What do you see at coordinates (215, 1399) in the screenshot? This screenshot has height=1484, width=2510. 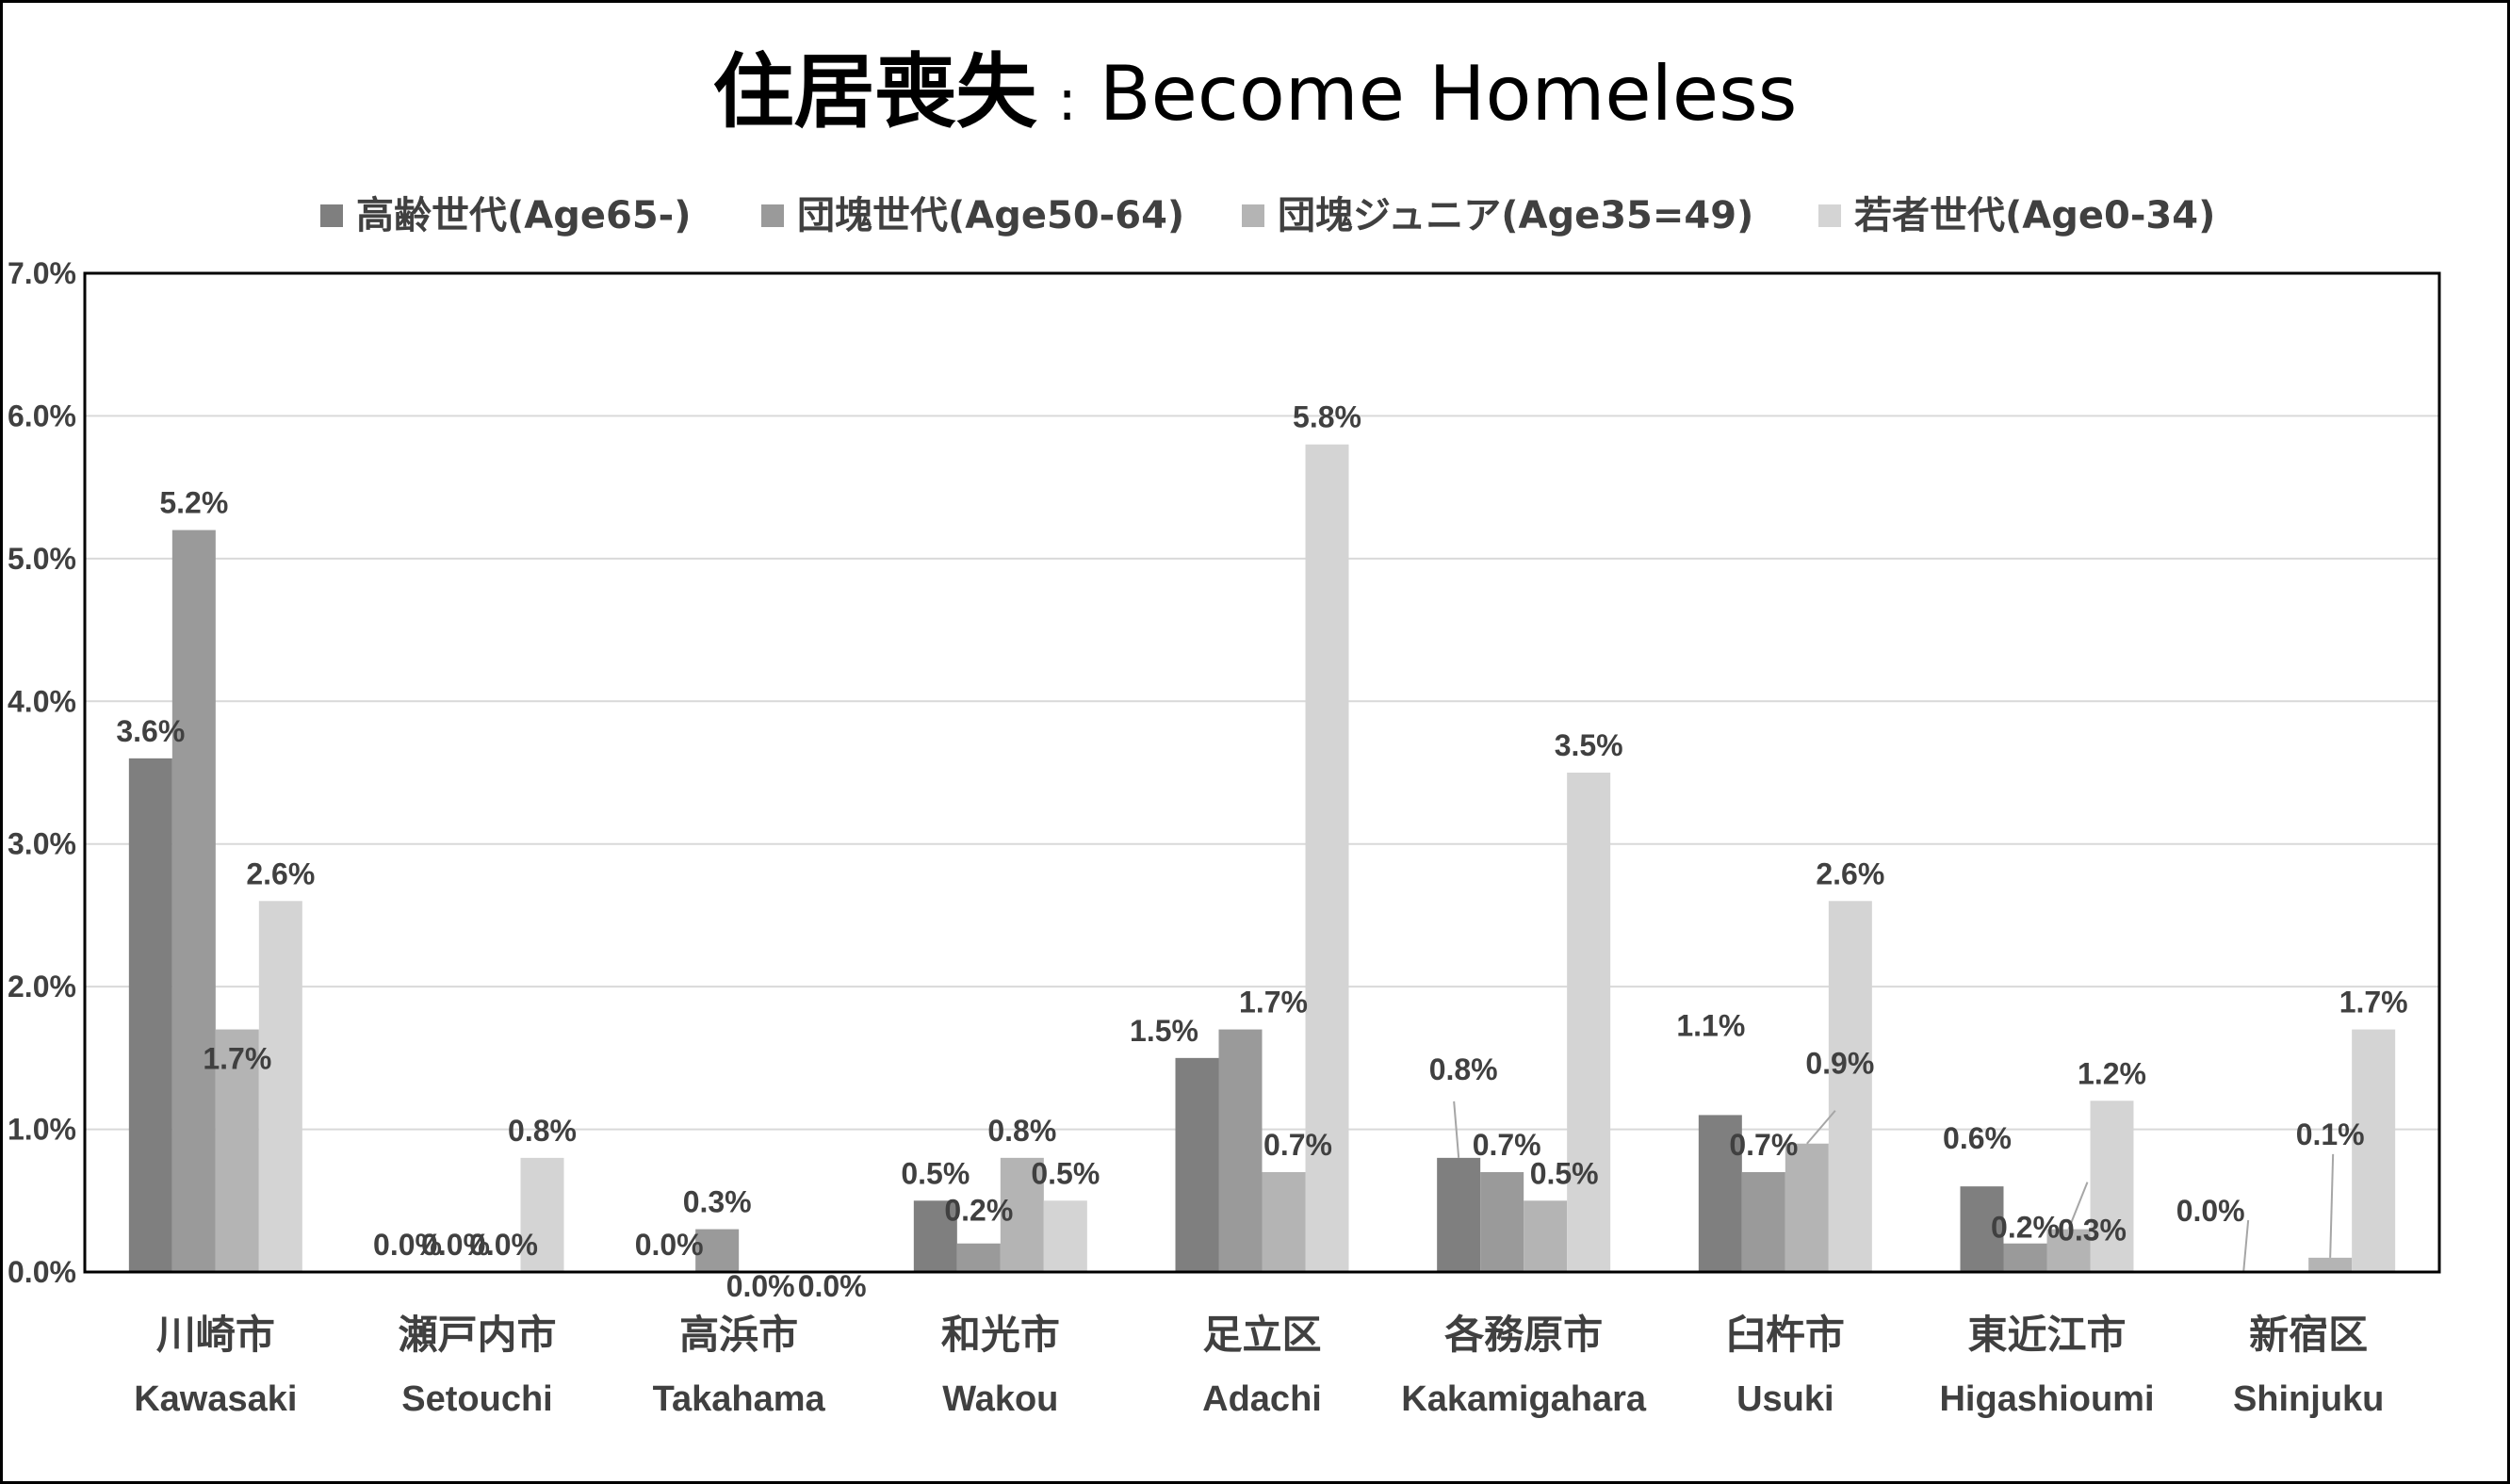 I see `x-tick-label-en: Kawasaki` at bounding box center [215, 1399].